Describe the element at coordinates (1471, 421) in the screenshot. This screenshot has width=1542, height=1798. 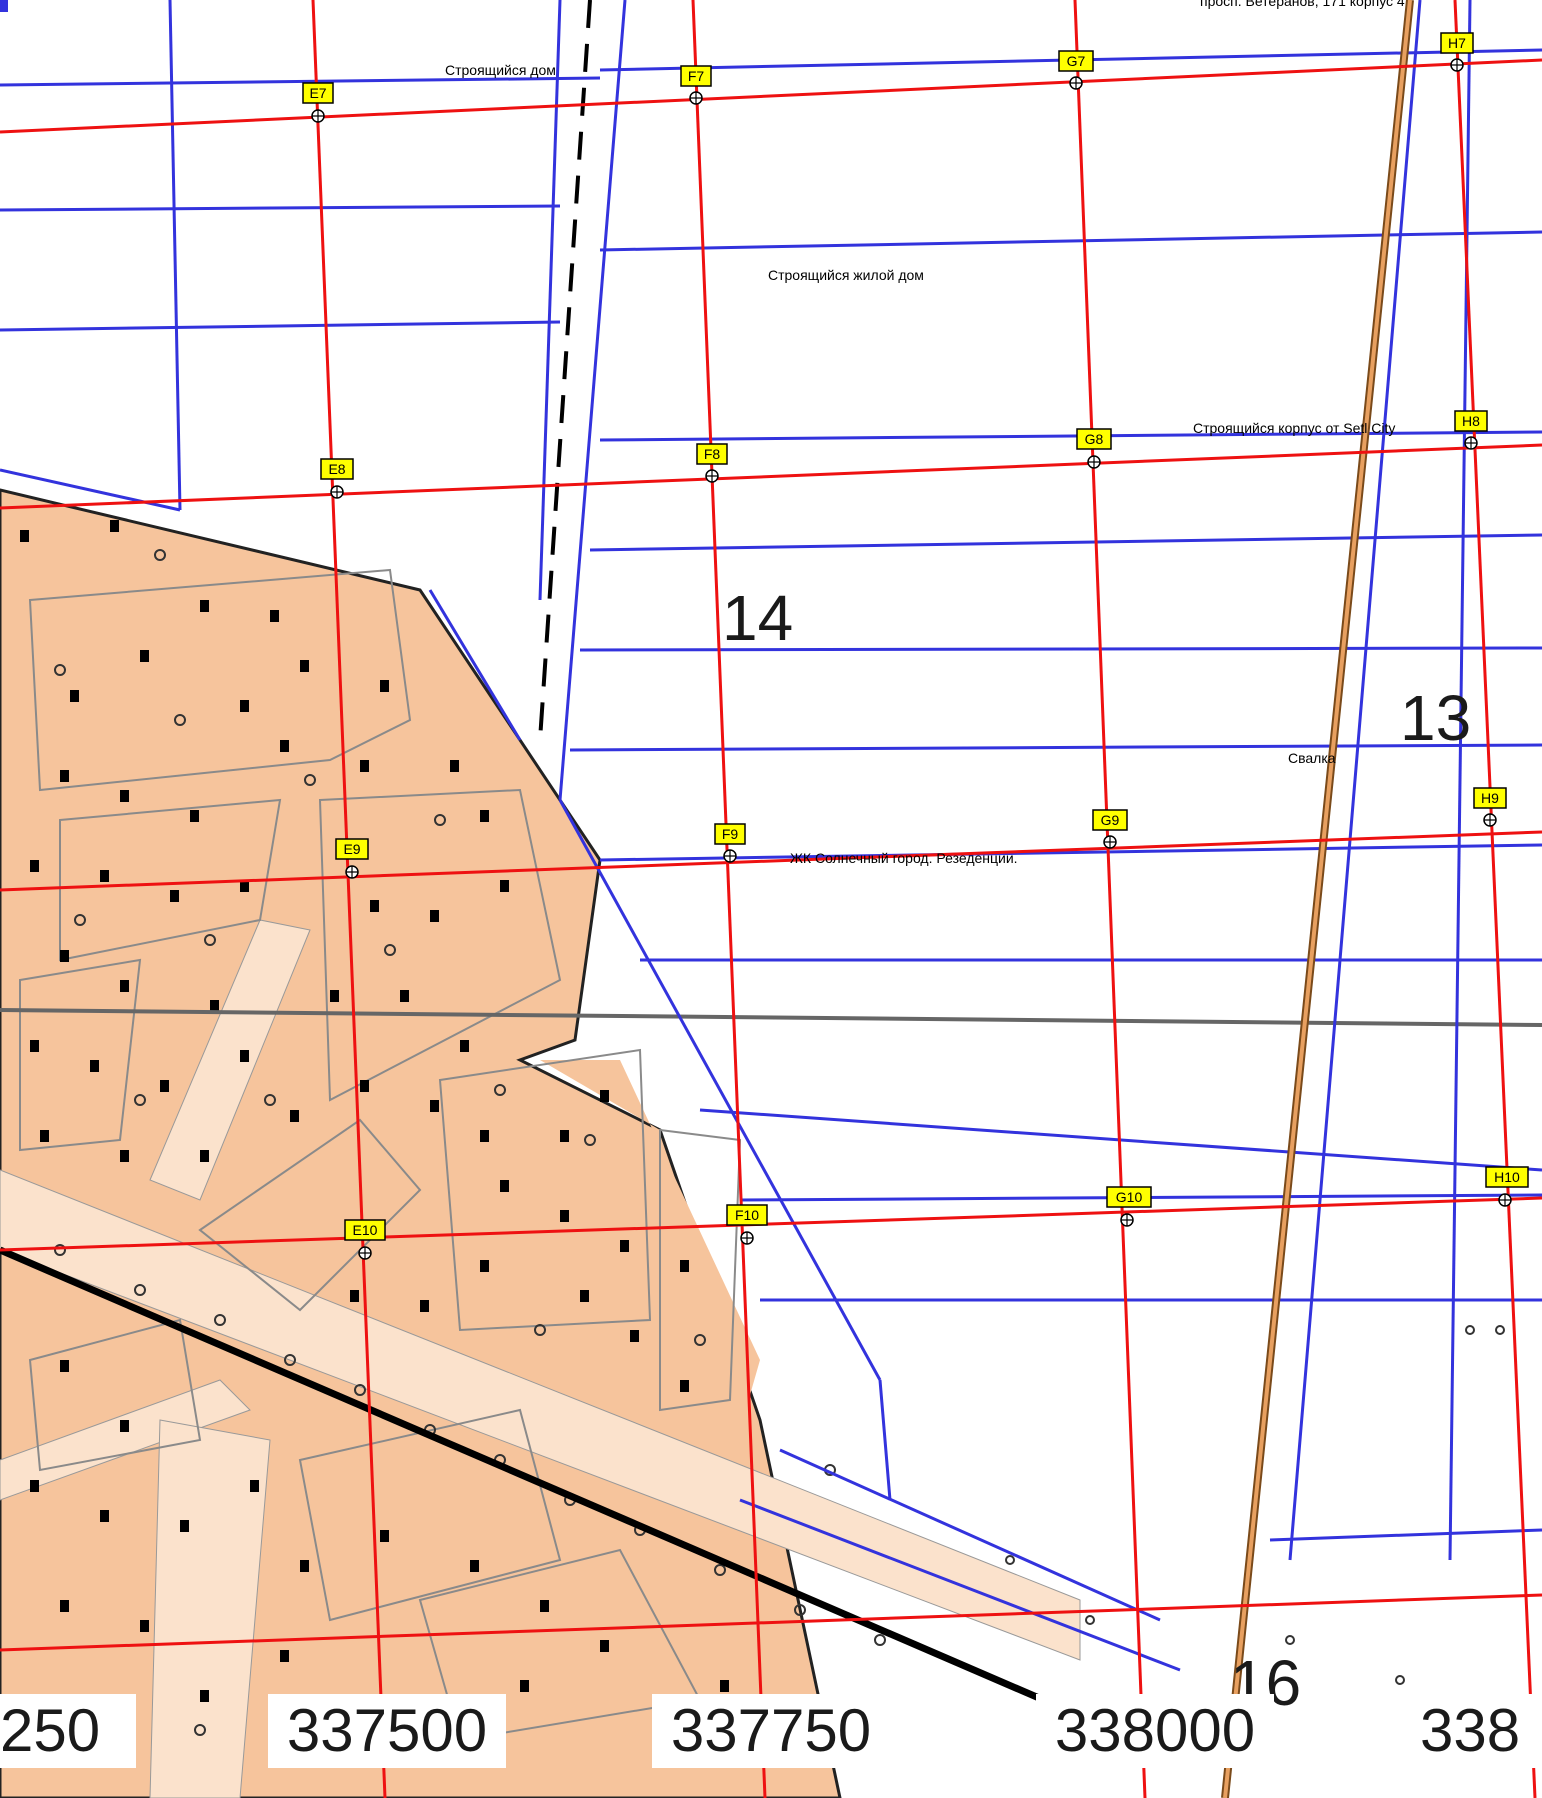
I see `grid-point-label: H8` at that location.